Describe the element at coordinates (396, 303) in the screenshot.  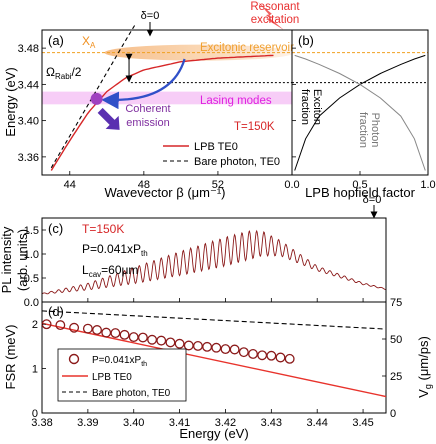
I see `panel-d-ytick-right-label: 75` at that location.